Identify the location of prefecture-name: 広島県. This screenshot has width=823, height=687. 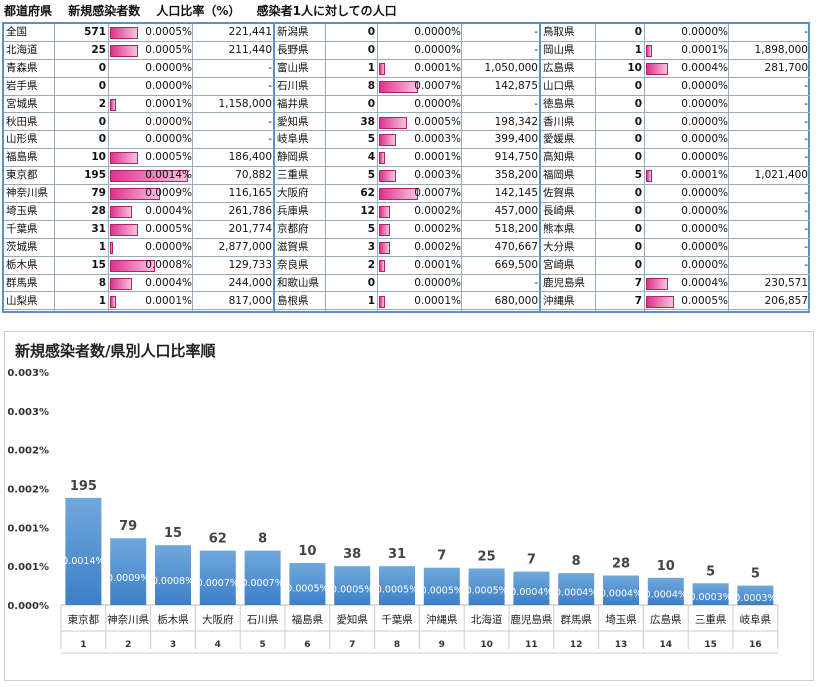
(559, 67).